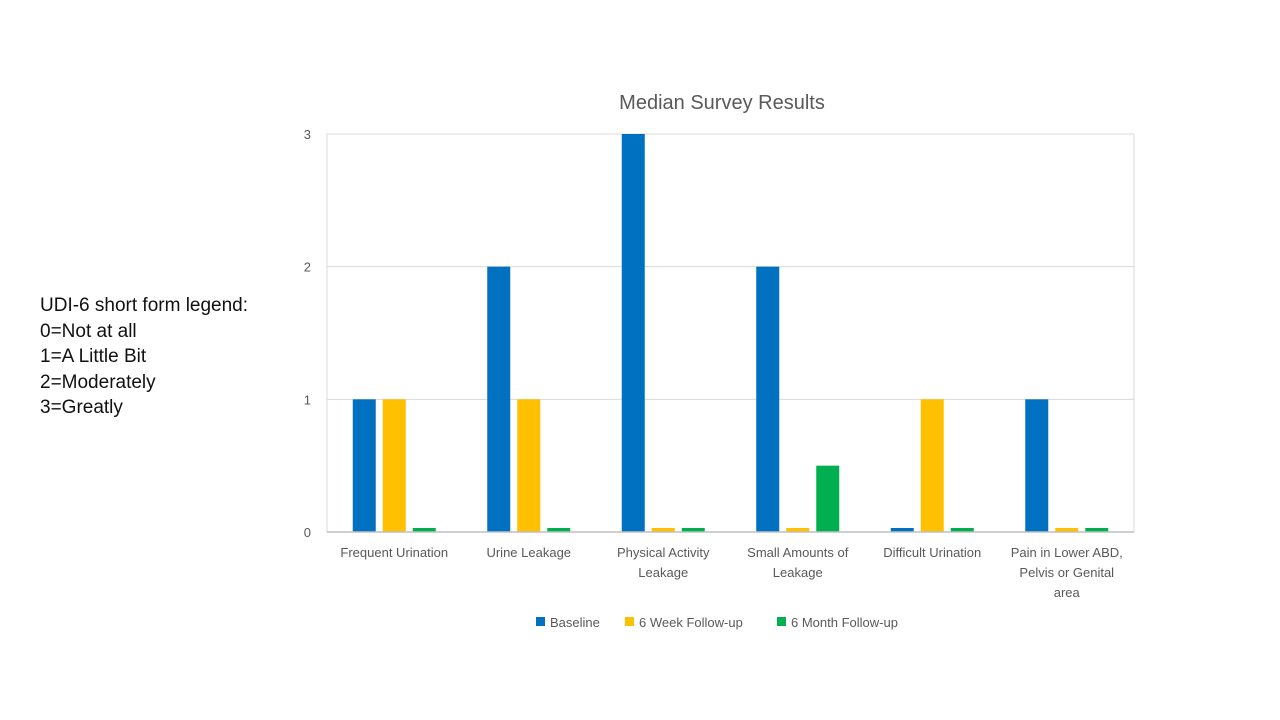  Describe the element at coordinates (844, 622) in the screenshot. I see `legend-label: 6 Month Follow-up` at that location.